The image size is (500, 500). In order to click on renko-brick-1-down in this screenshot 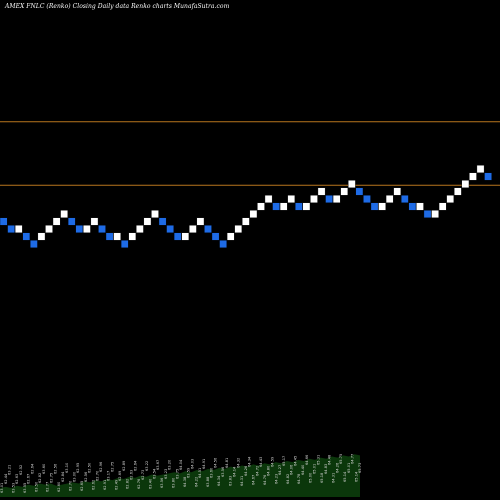, I will do `click(4, 221)`.